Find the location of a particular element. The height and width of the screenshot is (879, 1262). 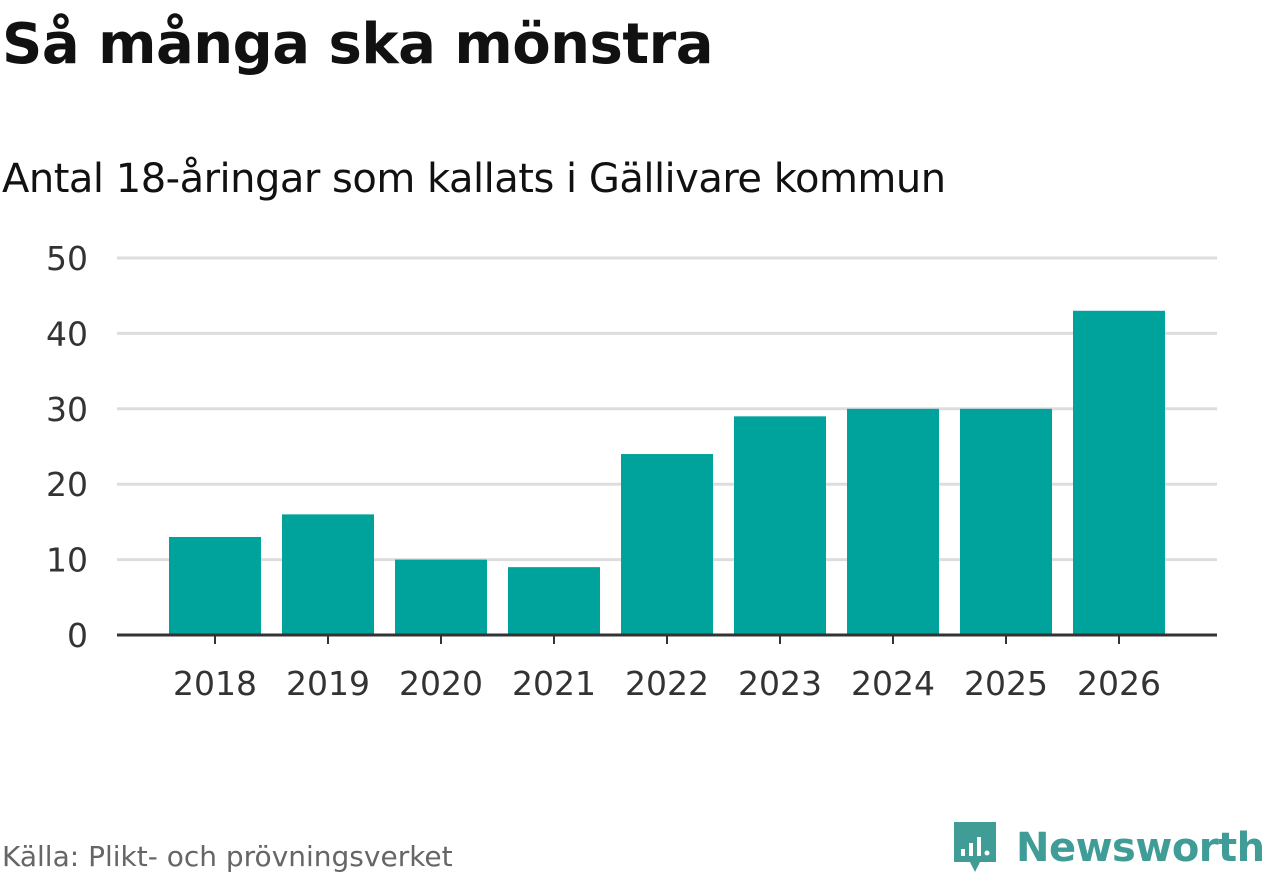

chart-title: Så många ska mönstra is located at coordinates (358, 44).